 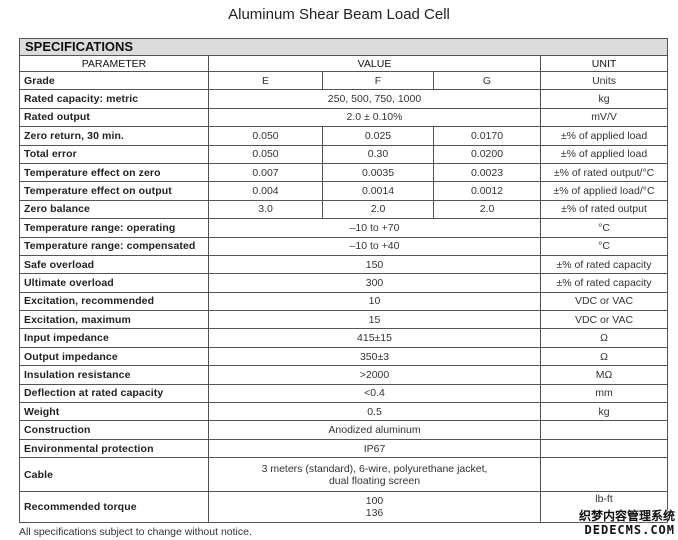 I want to click on table-row: Excitation, maximum 15 VDC or VAC, so click(x=344, y=320).